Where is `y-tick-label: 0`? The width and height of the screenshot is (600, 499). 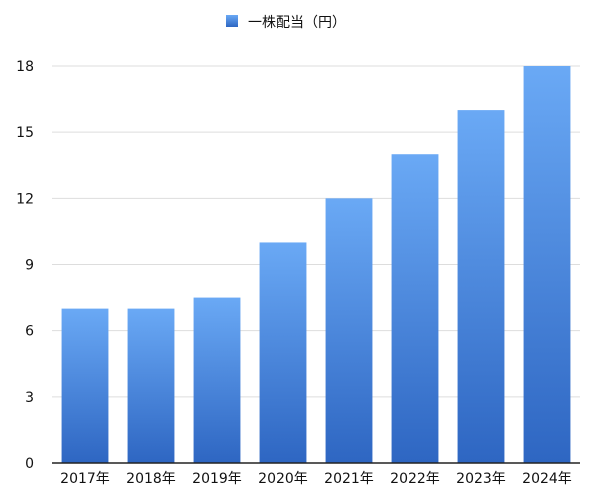
y-tick-label: 0 is located at coordinates (29, 464).